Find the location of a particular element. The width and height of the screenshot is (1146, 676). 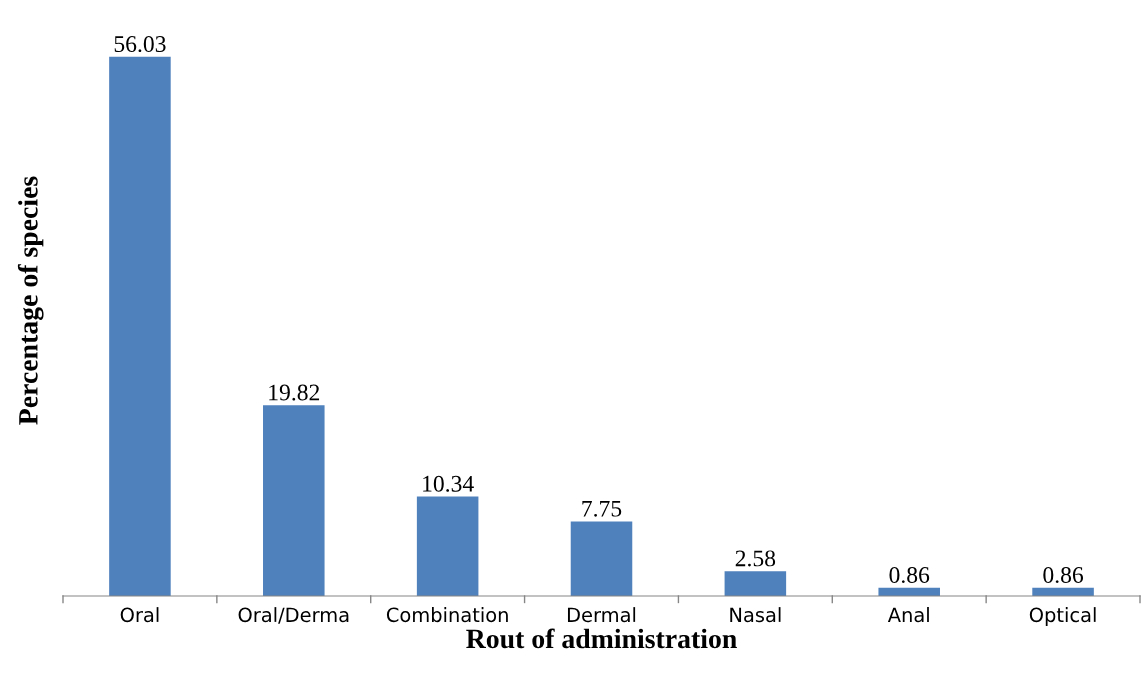

x-tick-label: Optical is located at coordinates (1062, 616).